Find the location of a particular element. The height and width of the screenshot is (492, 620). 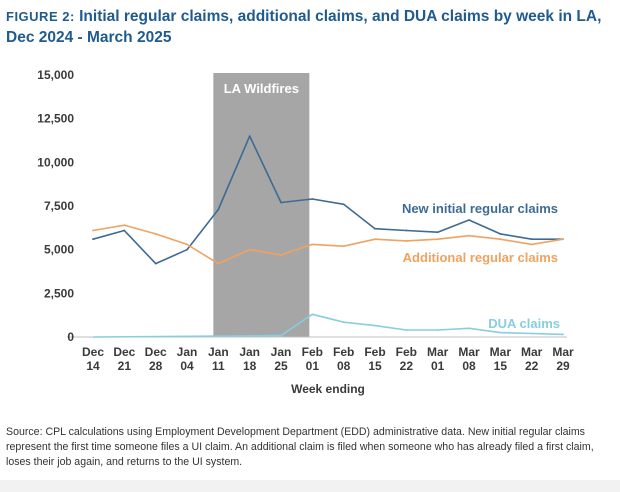

x-tick-label: Dec 21 is located at coordinates (124, 359).